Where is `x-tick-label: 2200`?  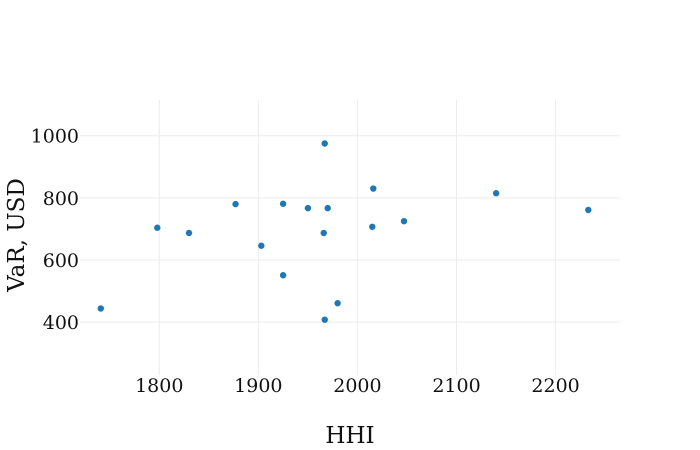
x-tick-label: 2200 is located at coordinates (555, 386).